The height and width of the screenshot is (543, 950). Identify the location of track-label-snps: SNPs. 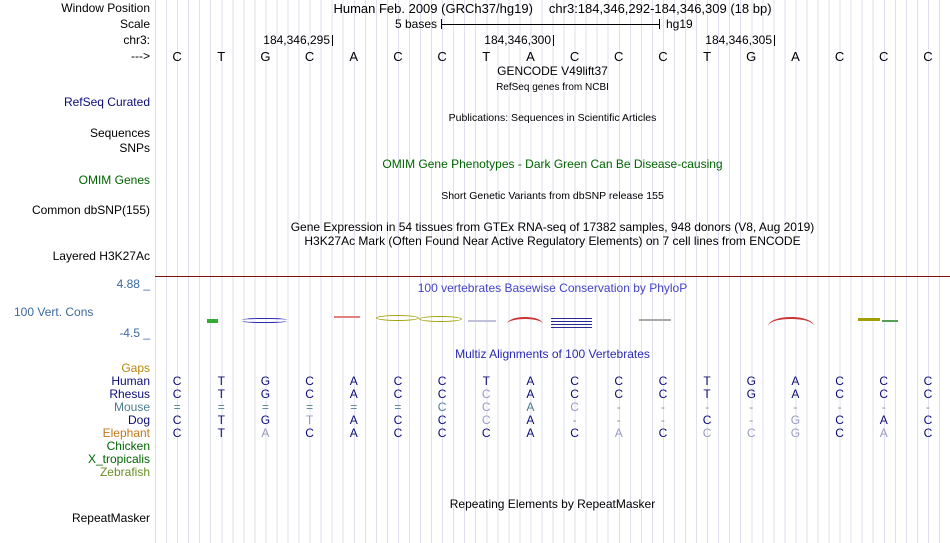
(134, 148).